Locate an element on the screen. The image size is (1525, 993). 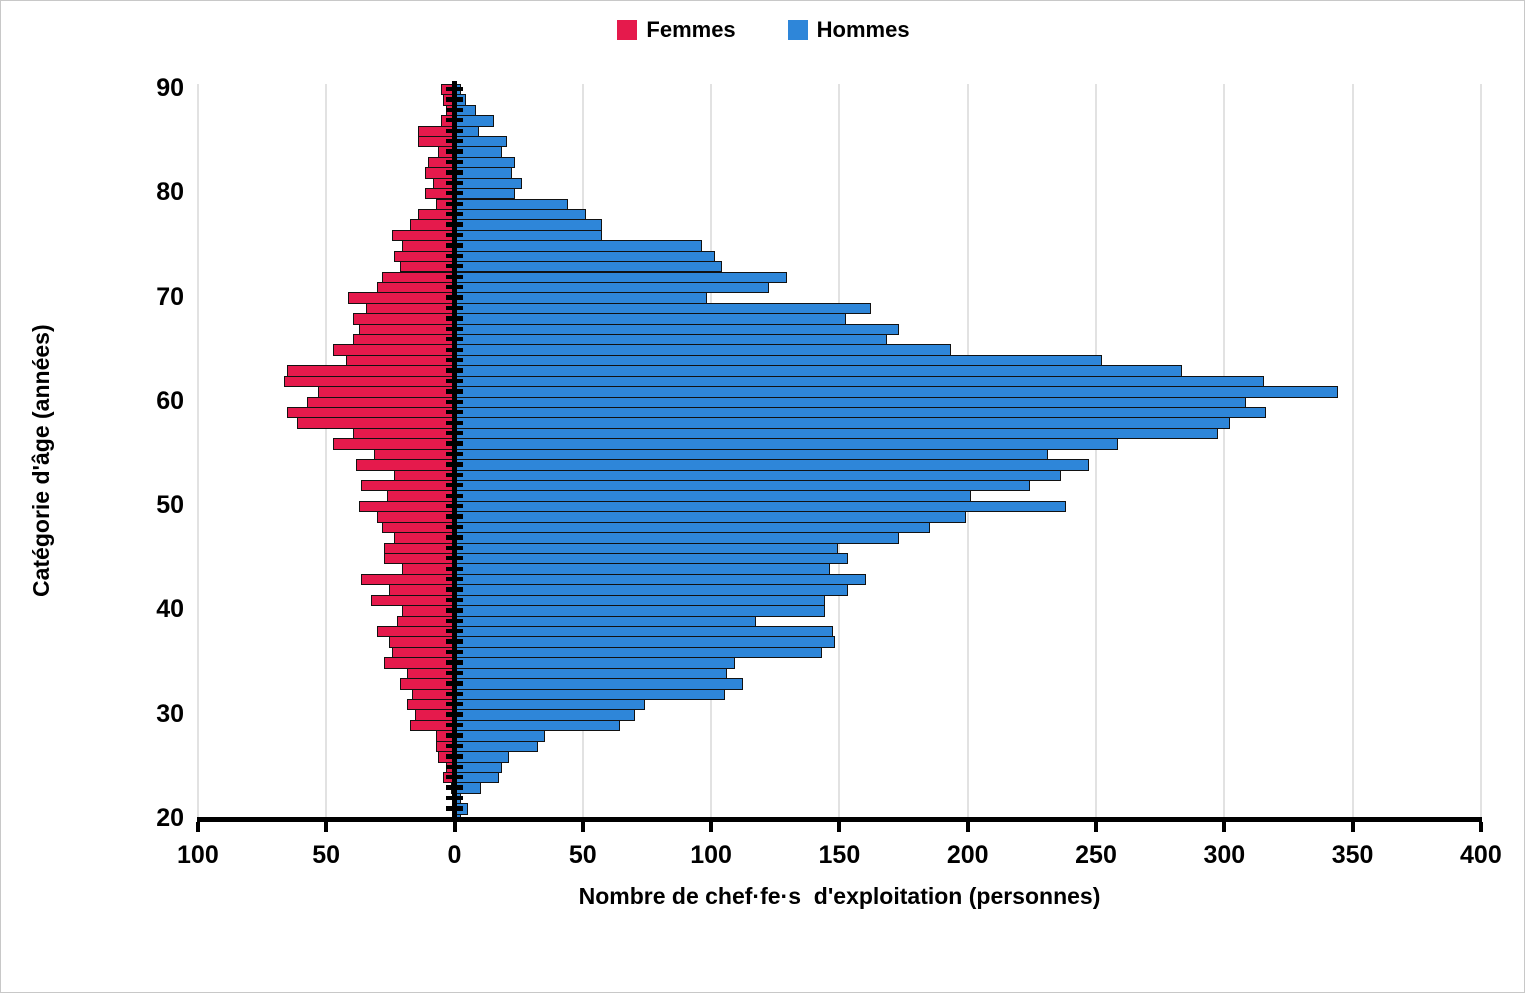
zero-axis-line is located at coordinates (454, 451).